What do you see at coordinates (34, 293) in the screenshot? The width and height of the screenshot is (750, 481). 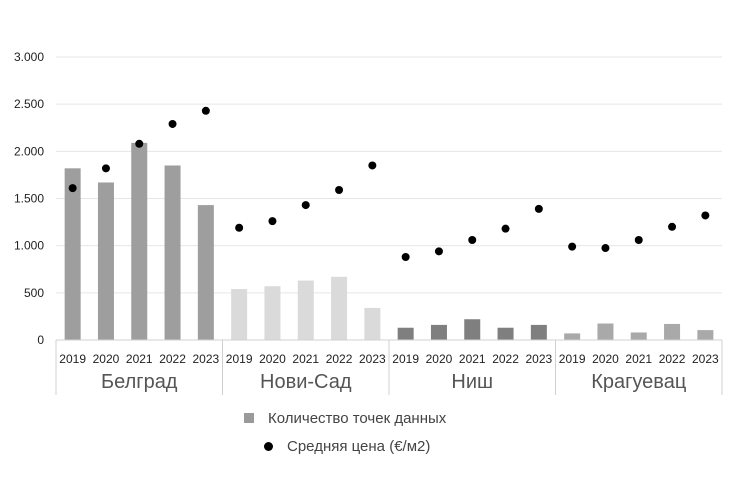 I see `y-tick-label: 500` at bounding box center [34, 293].